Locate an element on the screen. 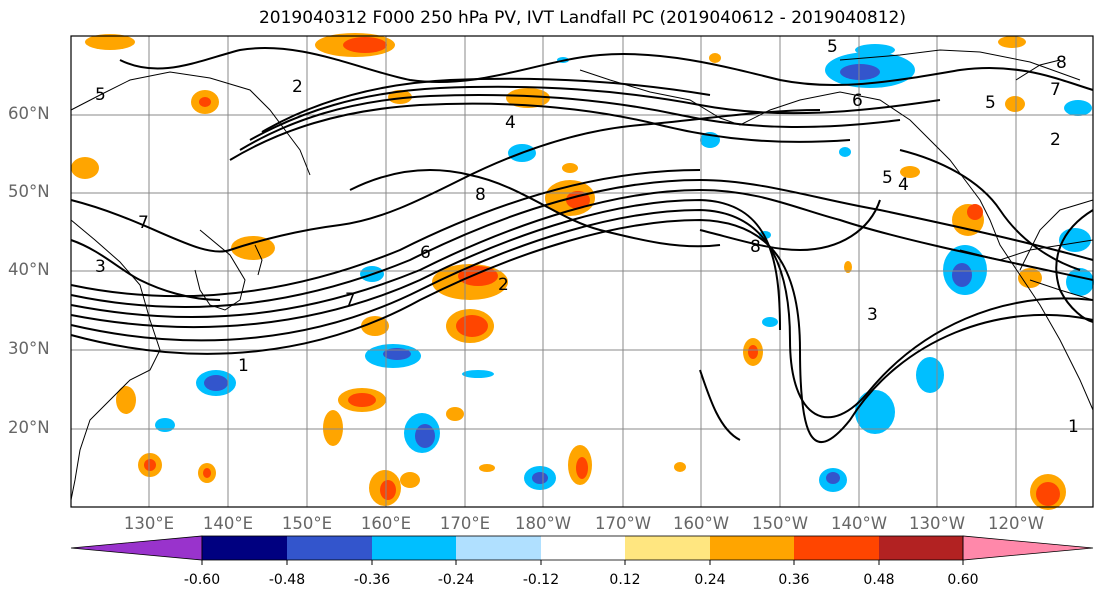  colorbar-tick-label: 0.60 is located at coordinates (963, 580).